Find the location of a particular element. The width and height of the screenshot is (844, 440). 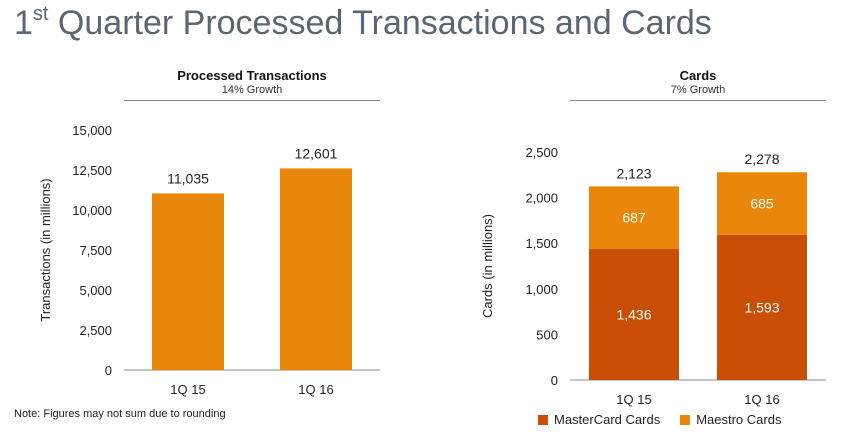

y-tick-label: 5,000 is located at coordinates (95, 290).